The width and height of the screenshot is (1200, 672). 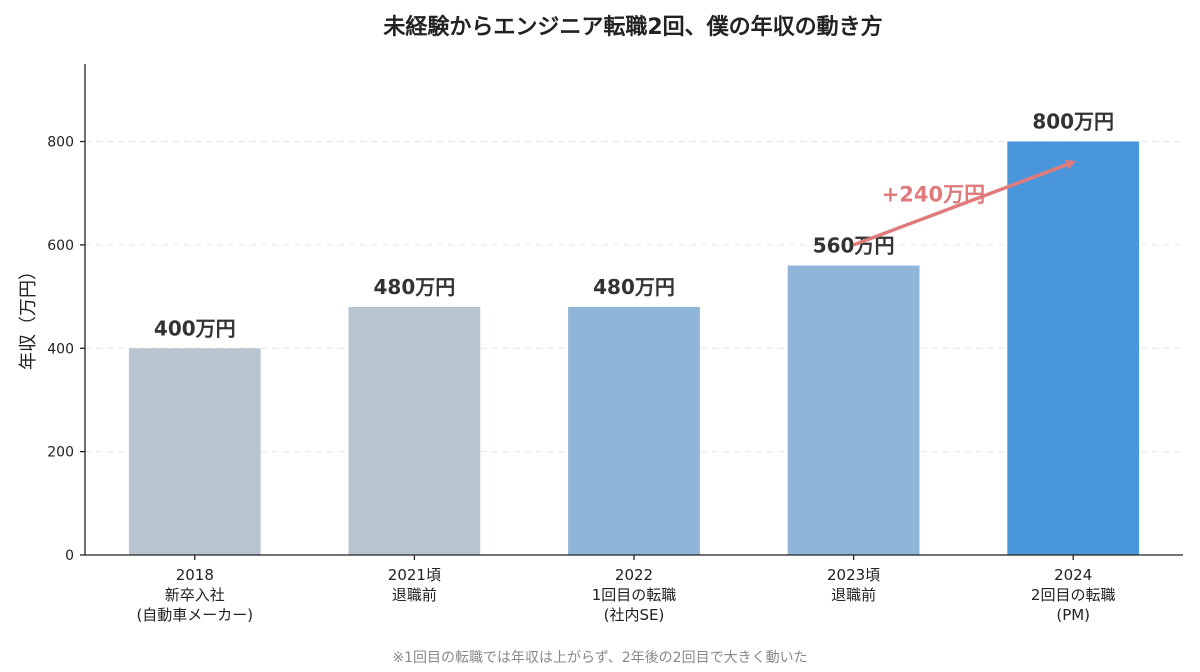 I want to click on value-label-0: 400万円, so click(x=195, y=328).